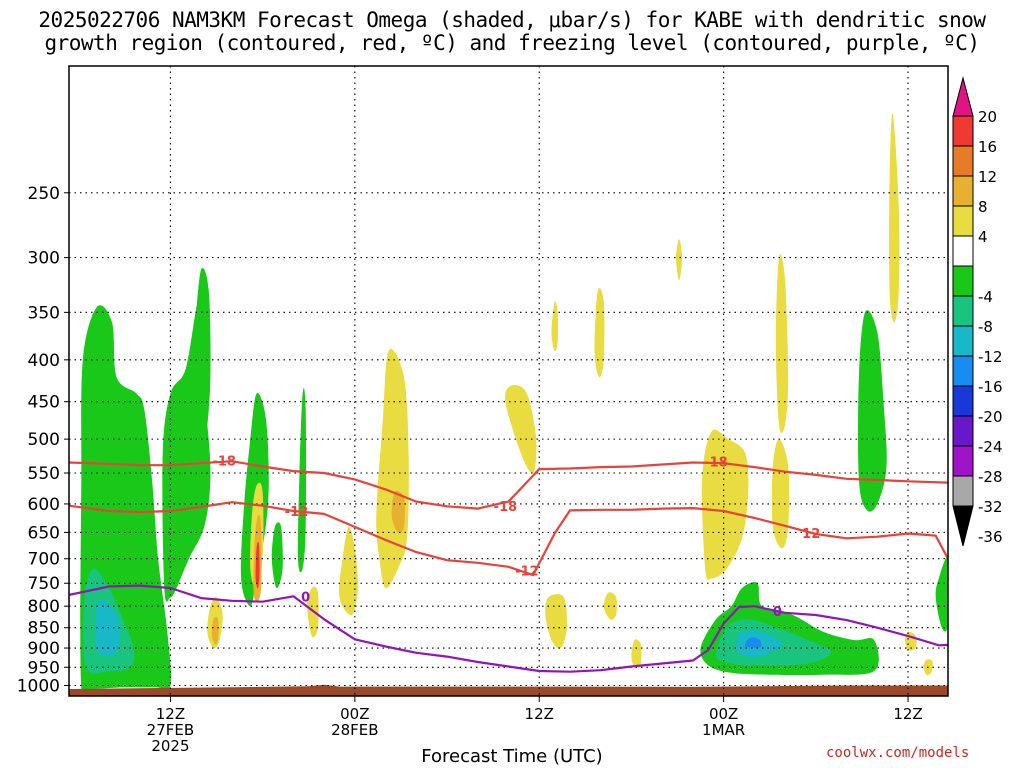 This screenshot has width=1024, height=768. Describe the element at coordinates (44, 668) in the screenshot. I see `y-tick-label-950: 950` at that location.